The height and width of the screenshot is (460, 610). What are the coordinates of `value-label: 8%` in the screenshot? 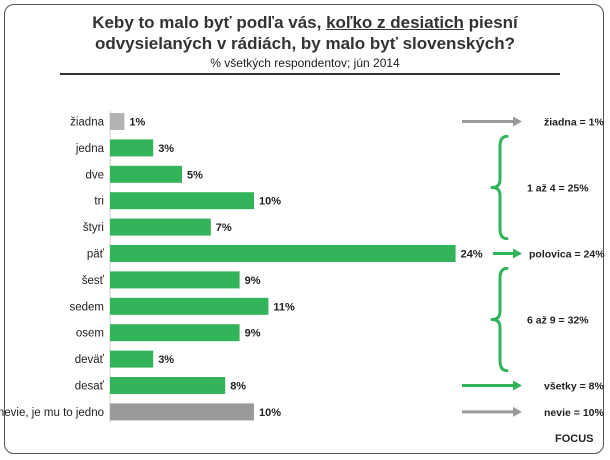 It's located at (238, 387).